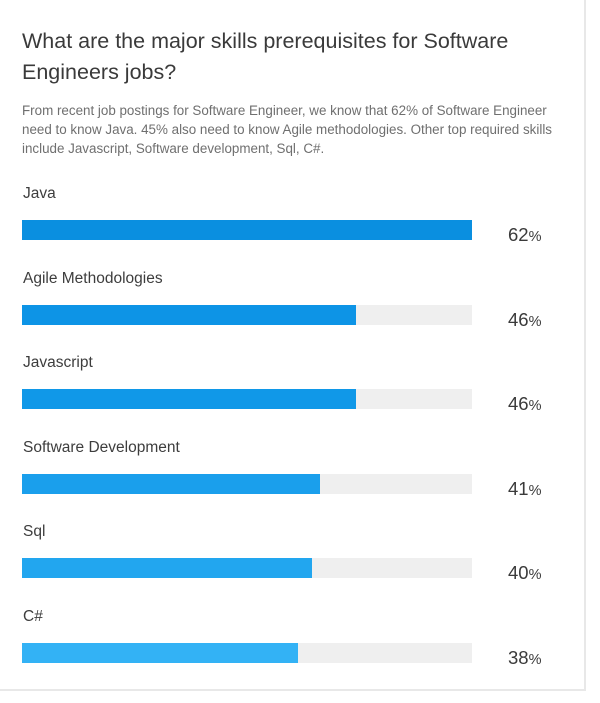 The width and height of the screenshot is (600, 703). What do you see at coordinates (518, 572) in the screenshot?
I see `percentage-value: 40` at bounding box center [518, 572].